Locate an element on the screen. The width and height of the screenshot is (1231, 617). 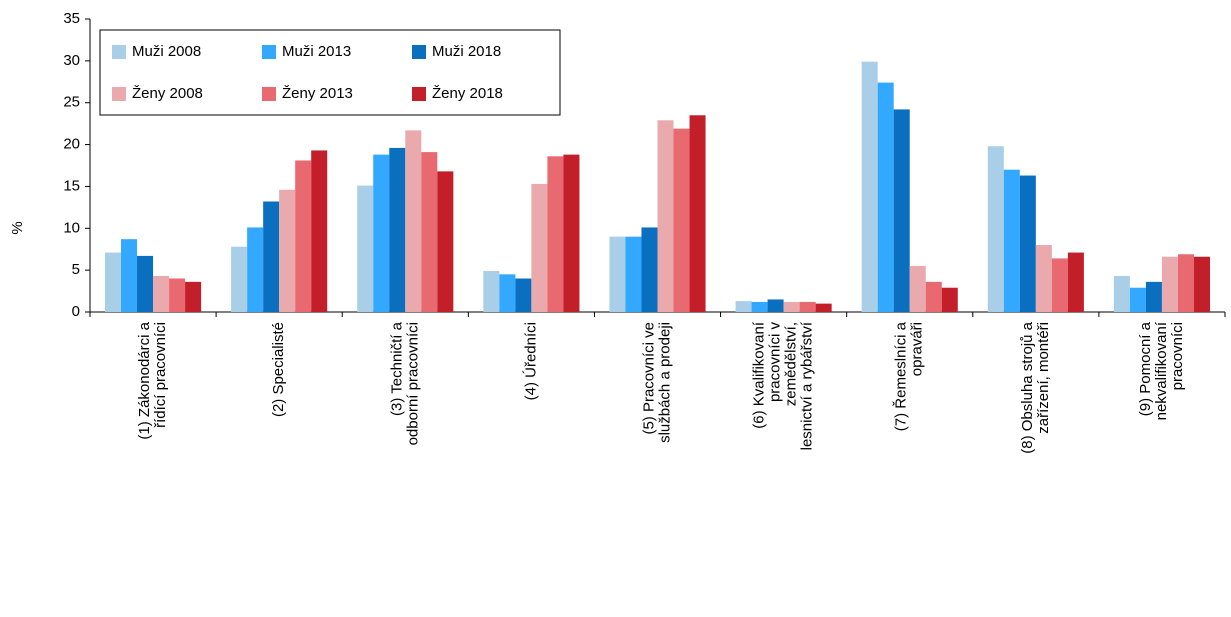
legend-label: Muži 2018 is located at coordinates (466, 51).